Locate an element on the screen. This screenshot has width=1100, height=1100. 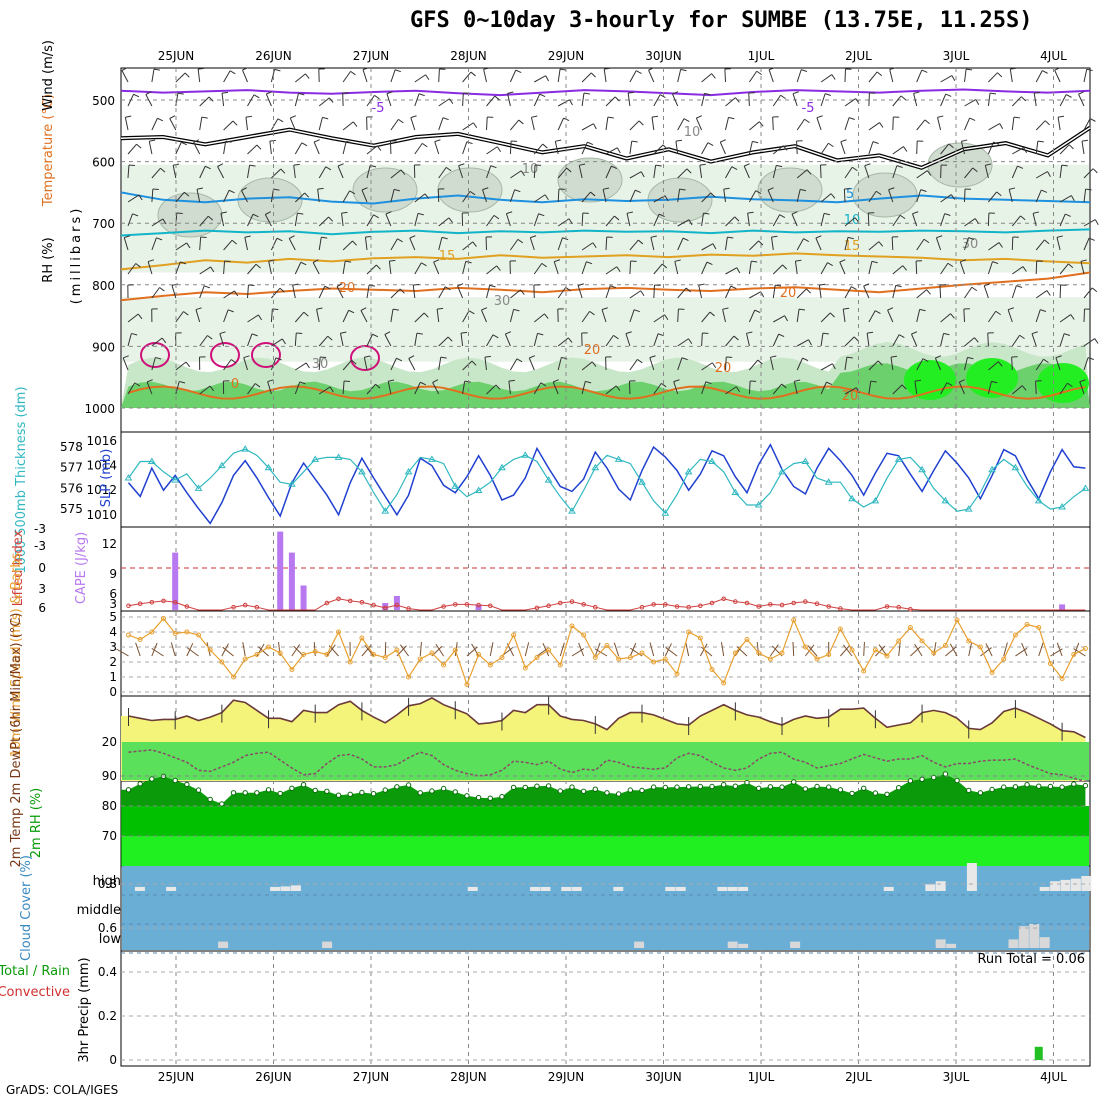
thickness-legend: 1000-500mb Thickness (dm) is located at coordinates (21, 479).